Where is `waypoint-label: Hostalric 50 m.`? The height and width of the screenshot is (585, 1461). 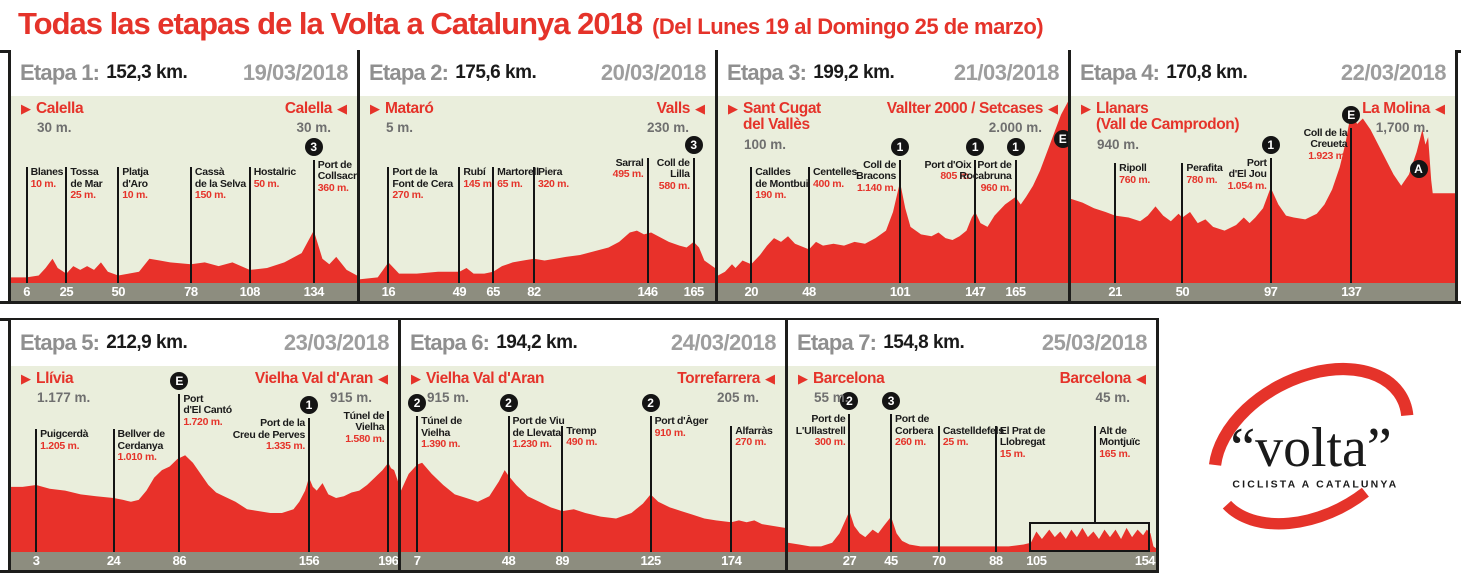 waypoint-label: Hostalric 50 m. is located at coordinates (275, 178).